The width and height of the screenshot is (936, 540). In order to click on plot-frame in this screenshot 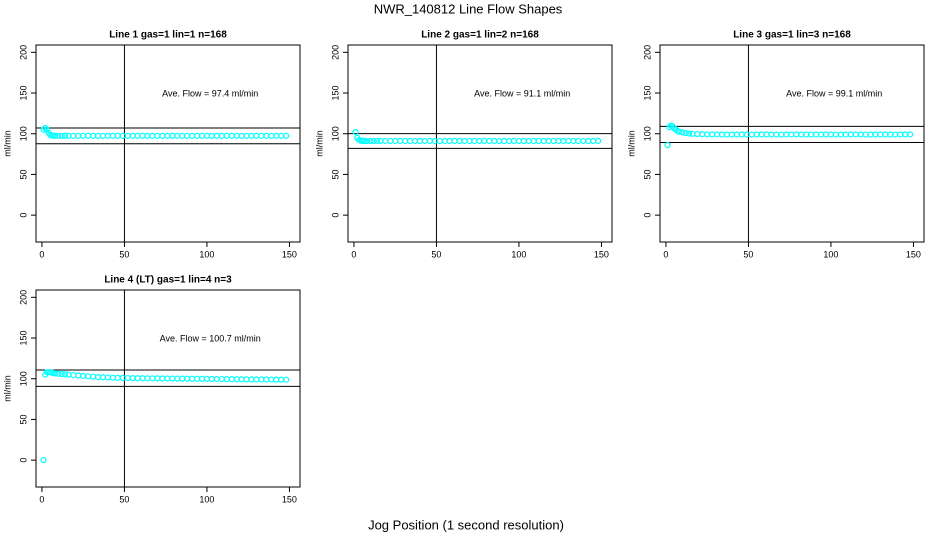, I will do `click(480, 143)`.